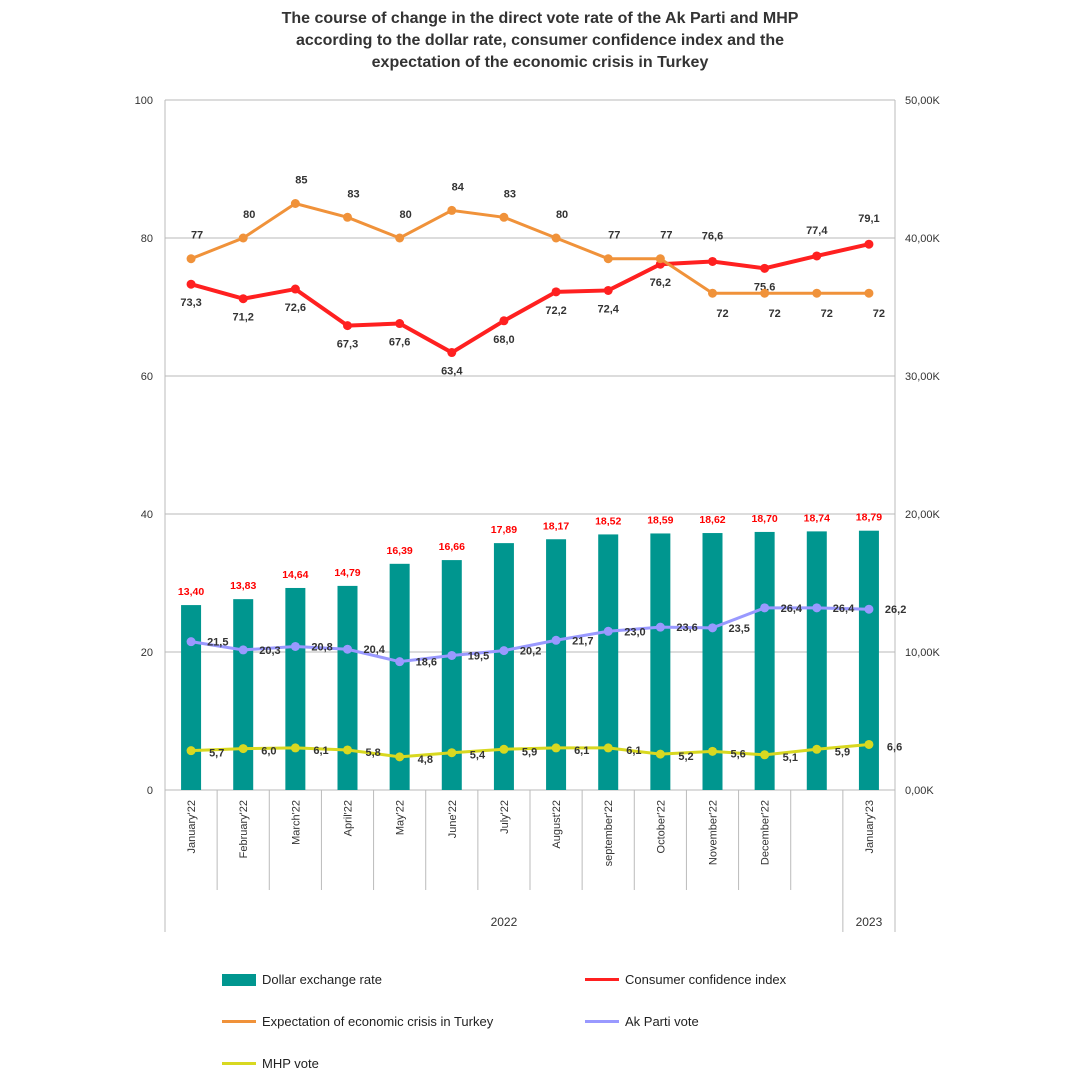 This screenshot has width=1080, height=1080. Describe the element at coordinates (147, 515) in the screenshot. I see `left-tick-label: 40` at that location.